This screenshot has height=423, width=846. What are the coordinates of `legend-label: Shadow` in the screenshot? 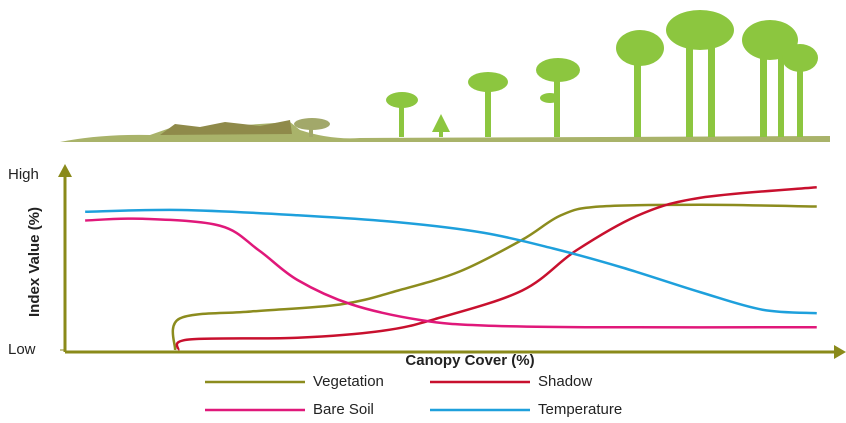 It's located at (565, 381).